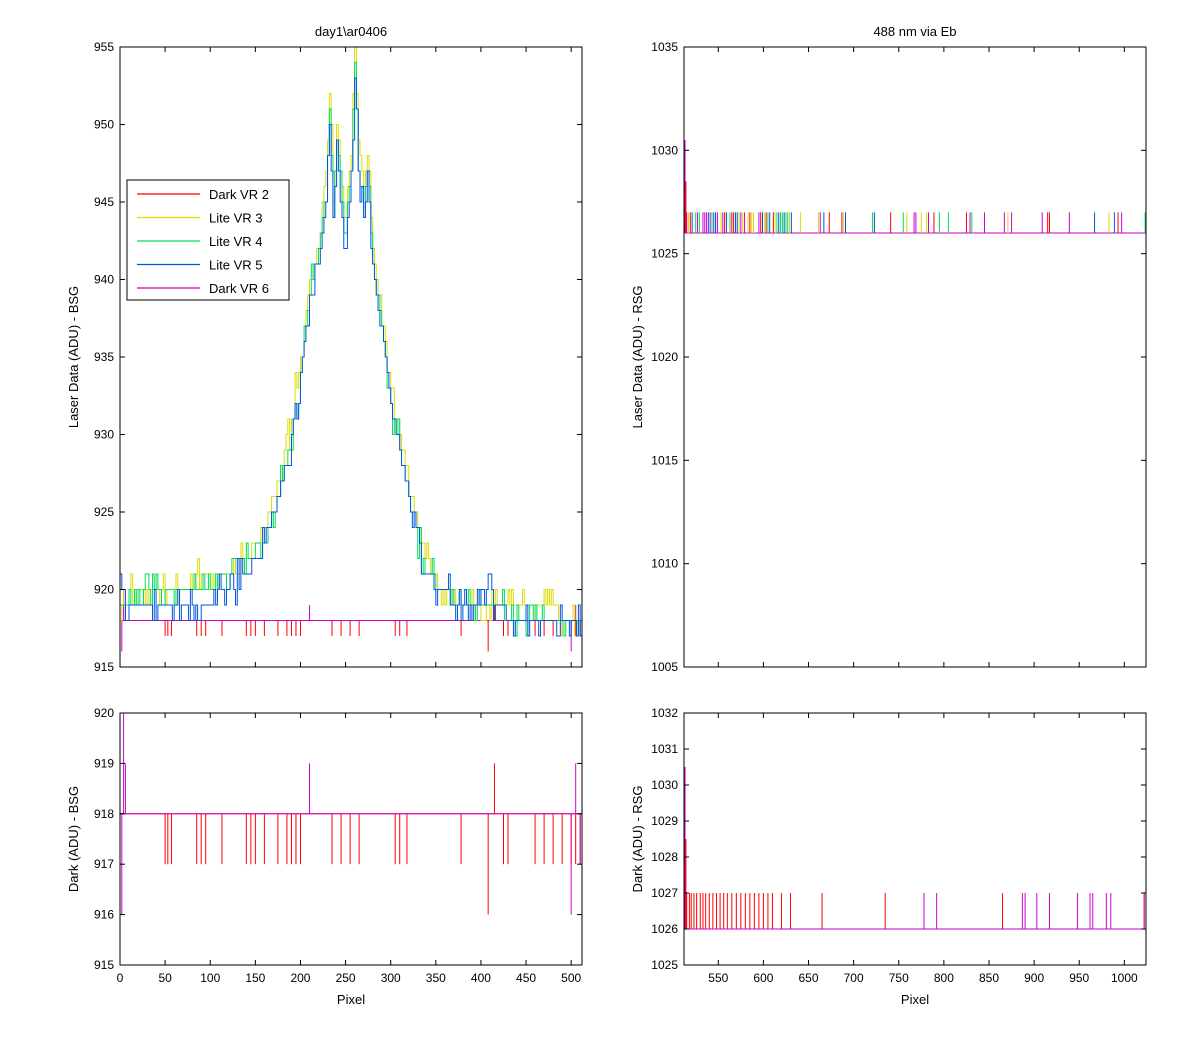 This screenshot has height=1050, width=1200. I want to click on legend-entry: Lite VR 4, so click(199, 241).